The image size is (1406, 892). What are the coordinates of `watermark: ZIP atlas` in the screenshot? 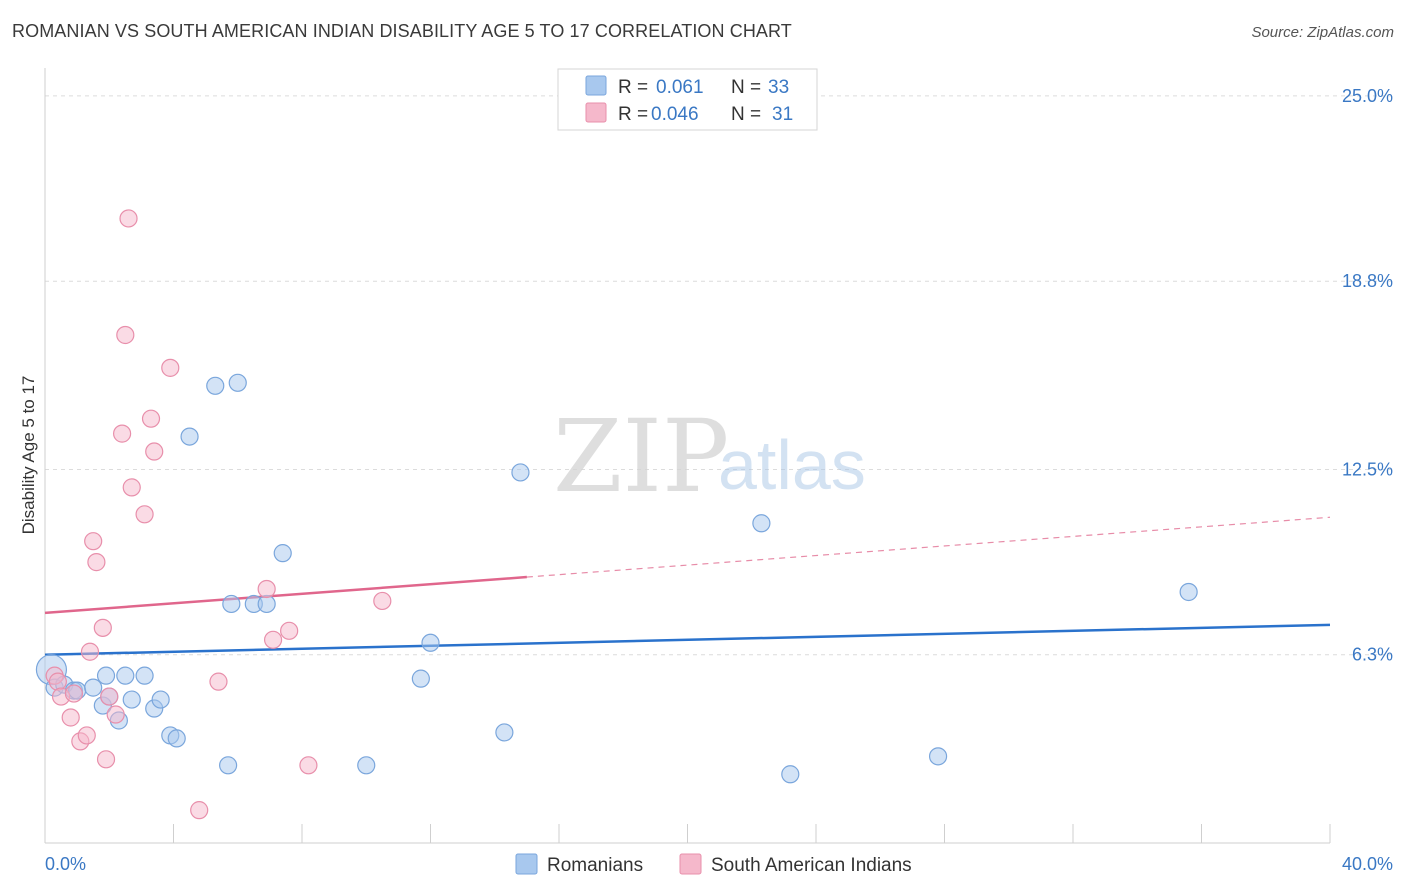 It's located at (709, 456).